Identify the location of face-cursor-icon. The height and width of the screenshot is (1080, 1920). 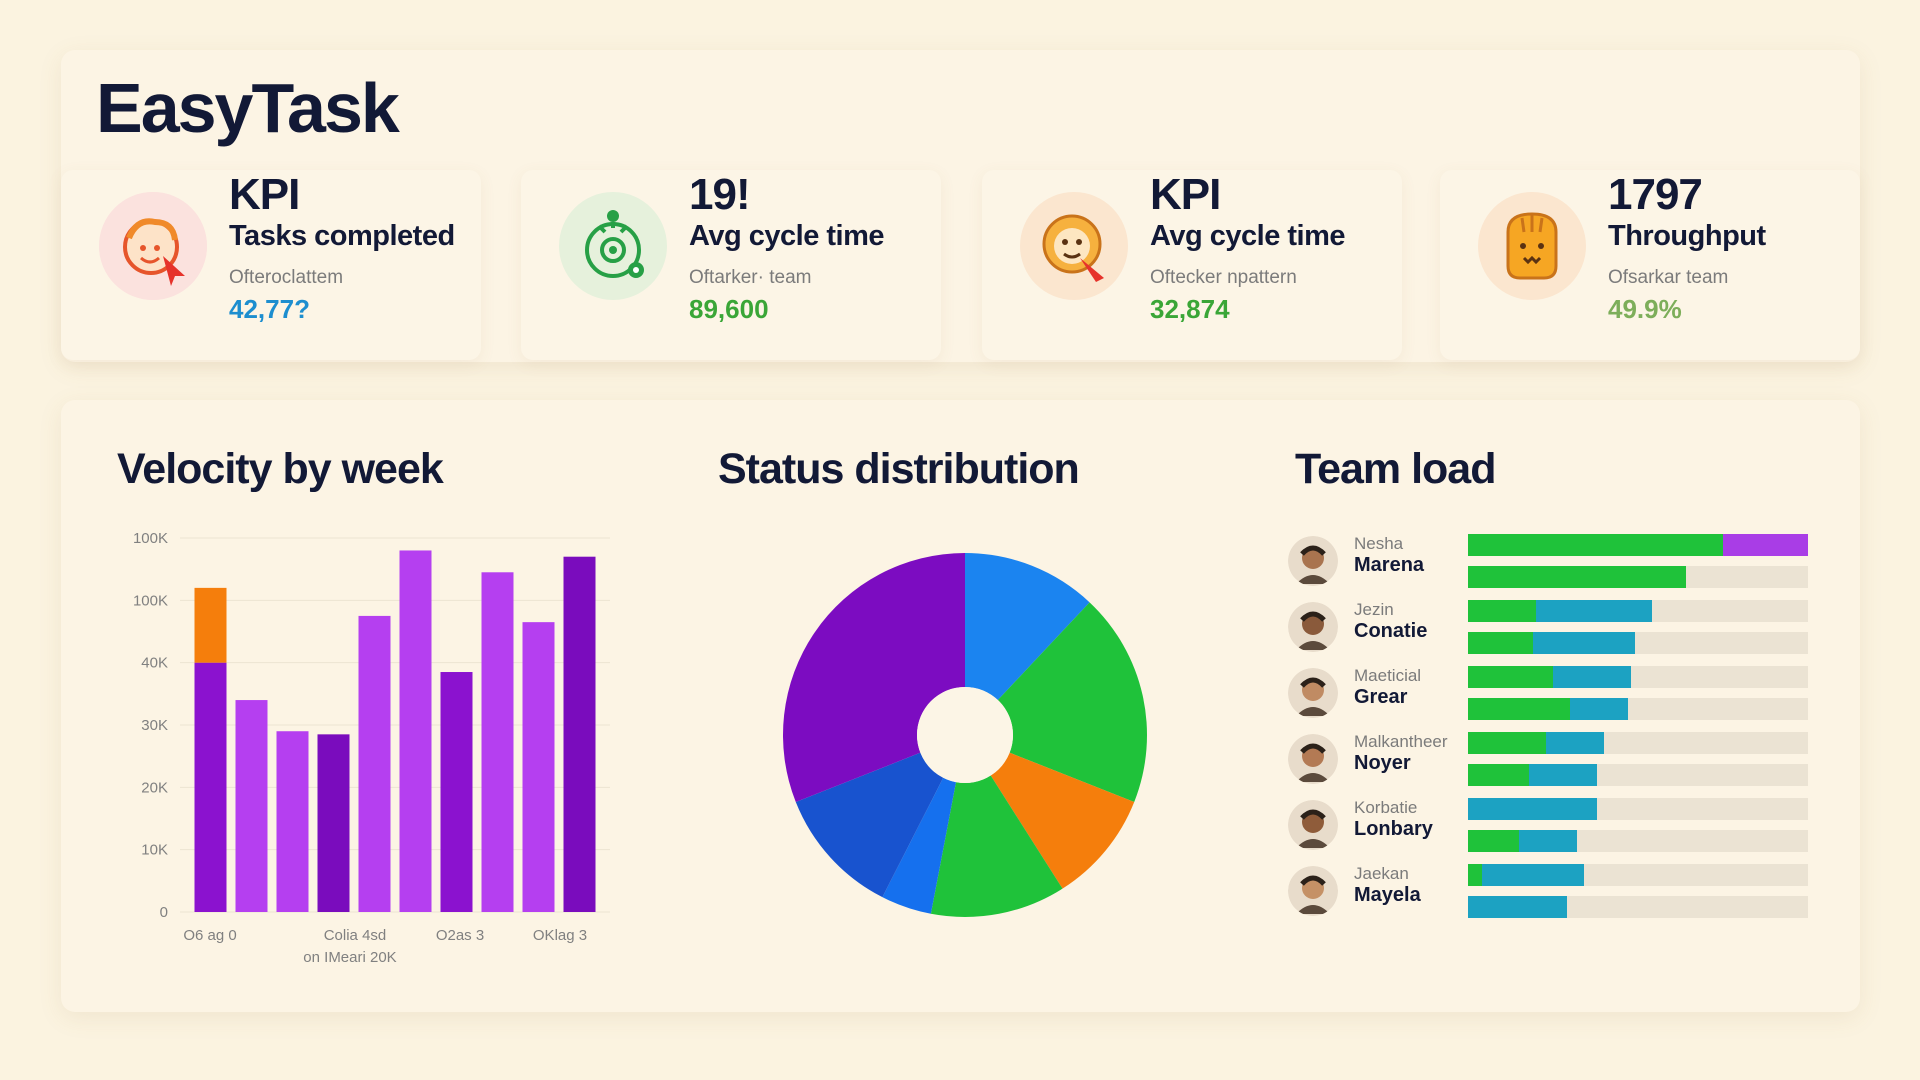
(153, 246).